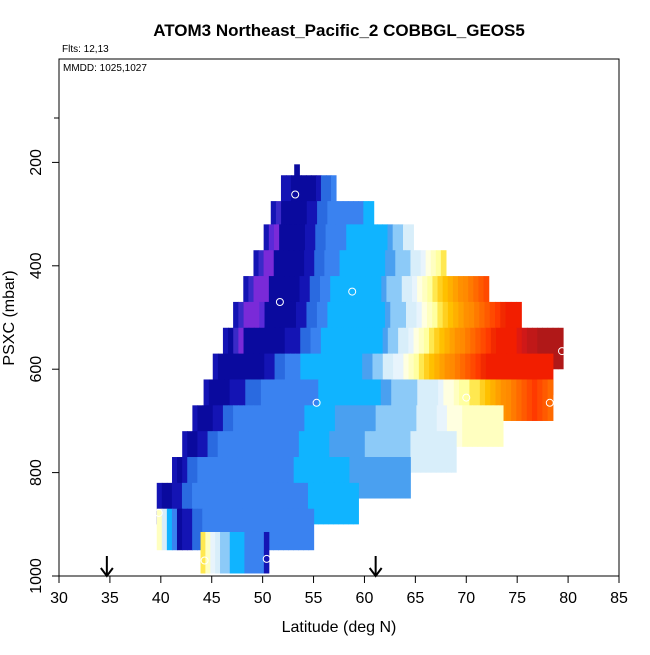  I want to click on y-tick-label: 600, so click(36, 369).